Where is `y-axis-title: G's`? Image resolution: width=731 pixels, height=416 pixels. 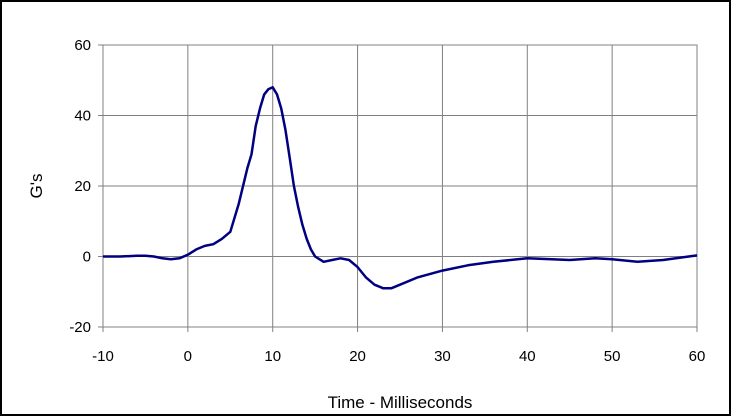
y-axis-title: G's is located at coordinates (36, 186).